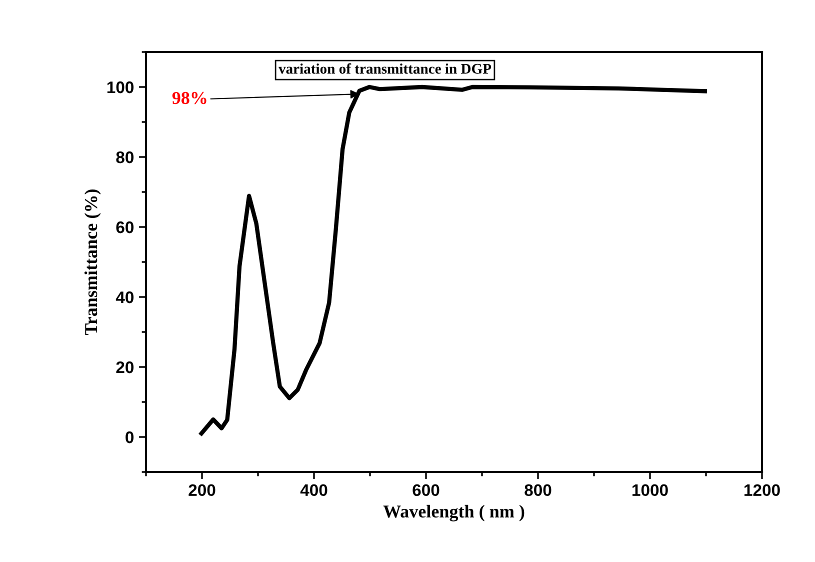 The height and width of the screenshot is (562, 815). I want to click on x-tick-label: 1200, so click(762, 490).